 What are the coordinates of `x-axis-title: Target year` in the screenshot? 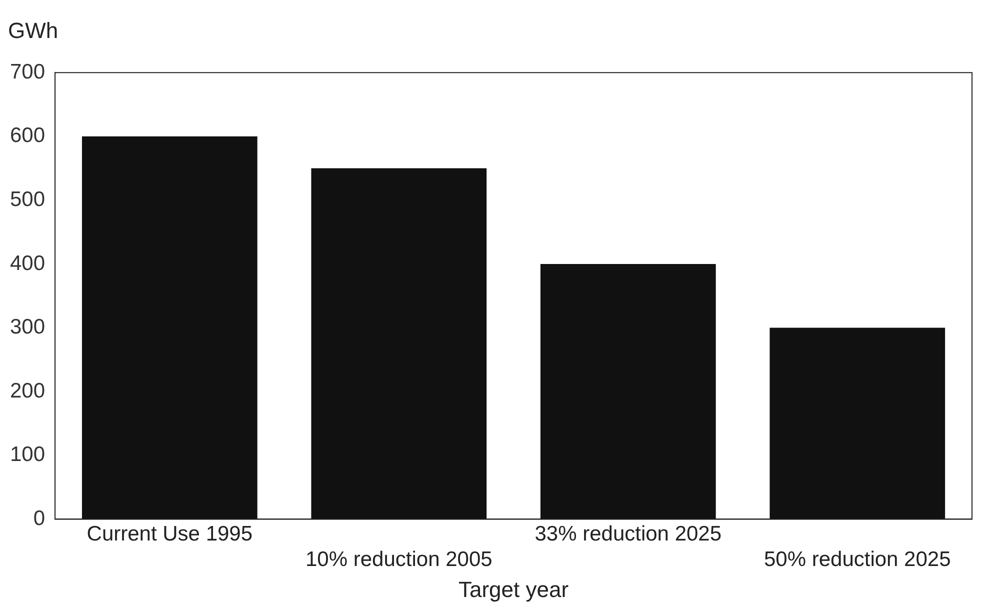 It's located at (513, 589).